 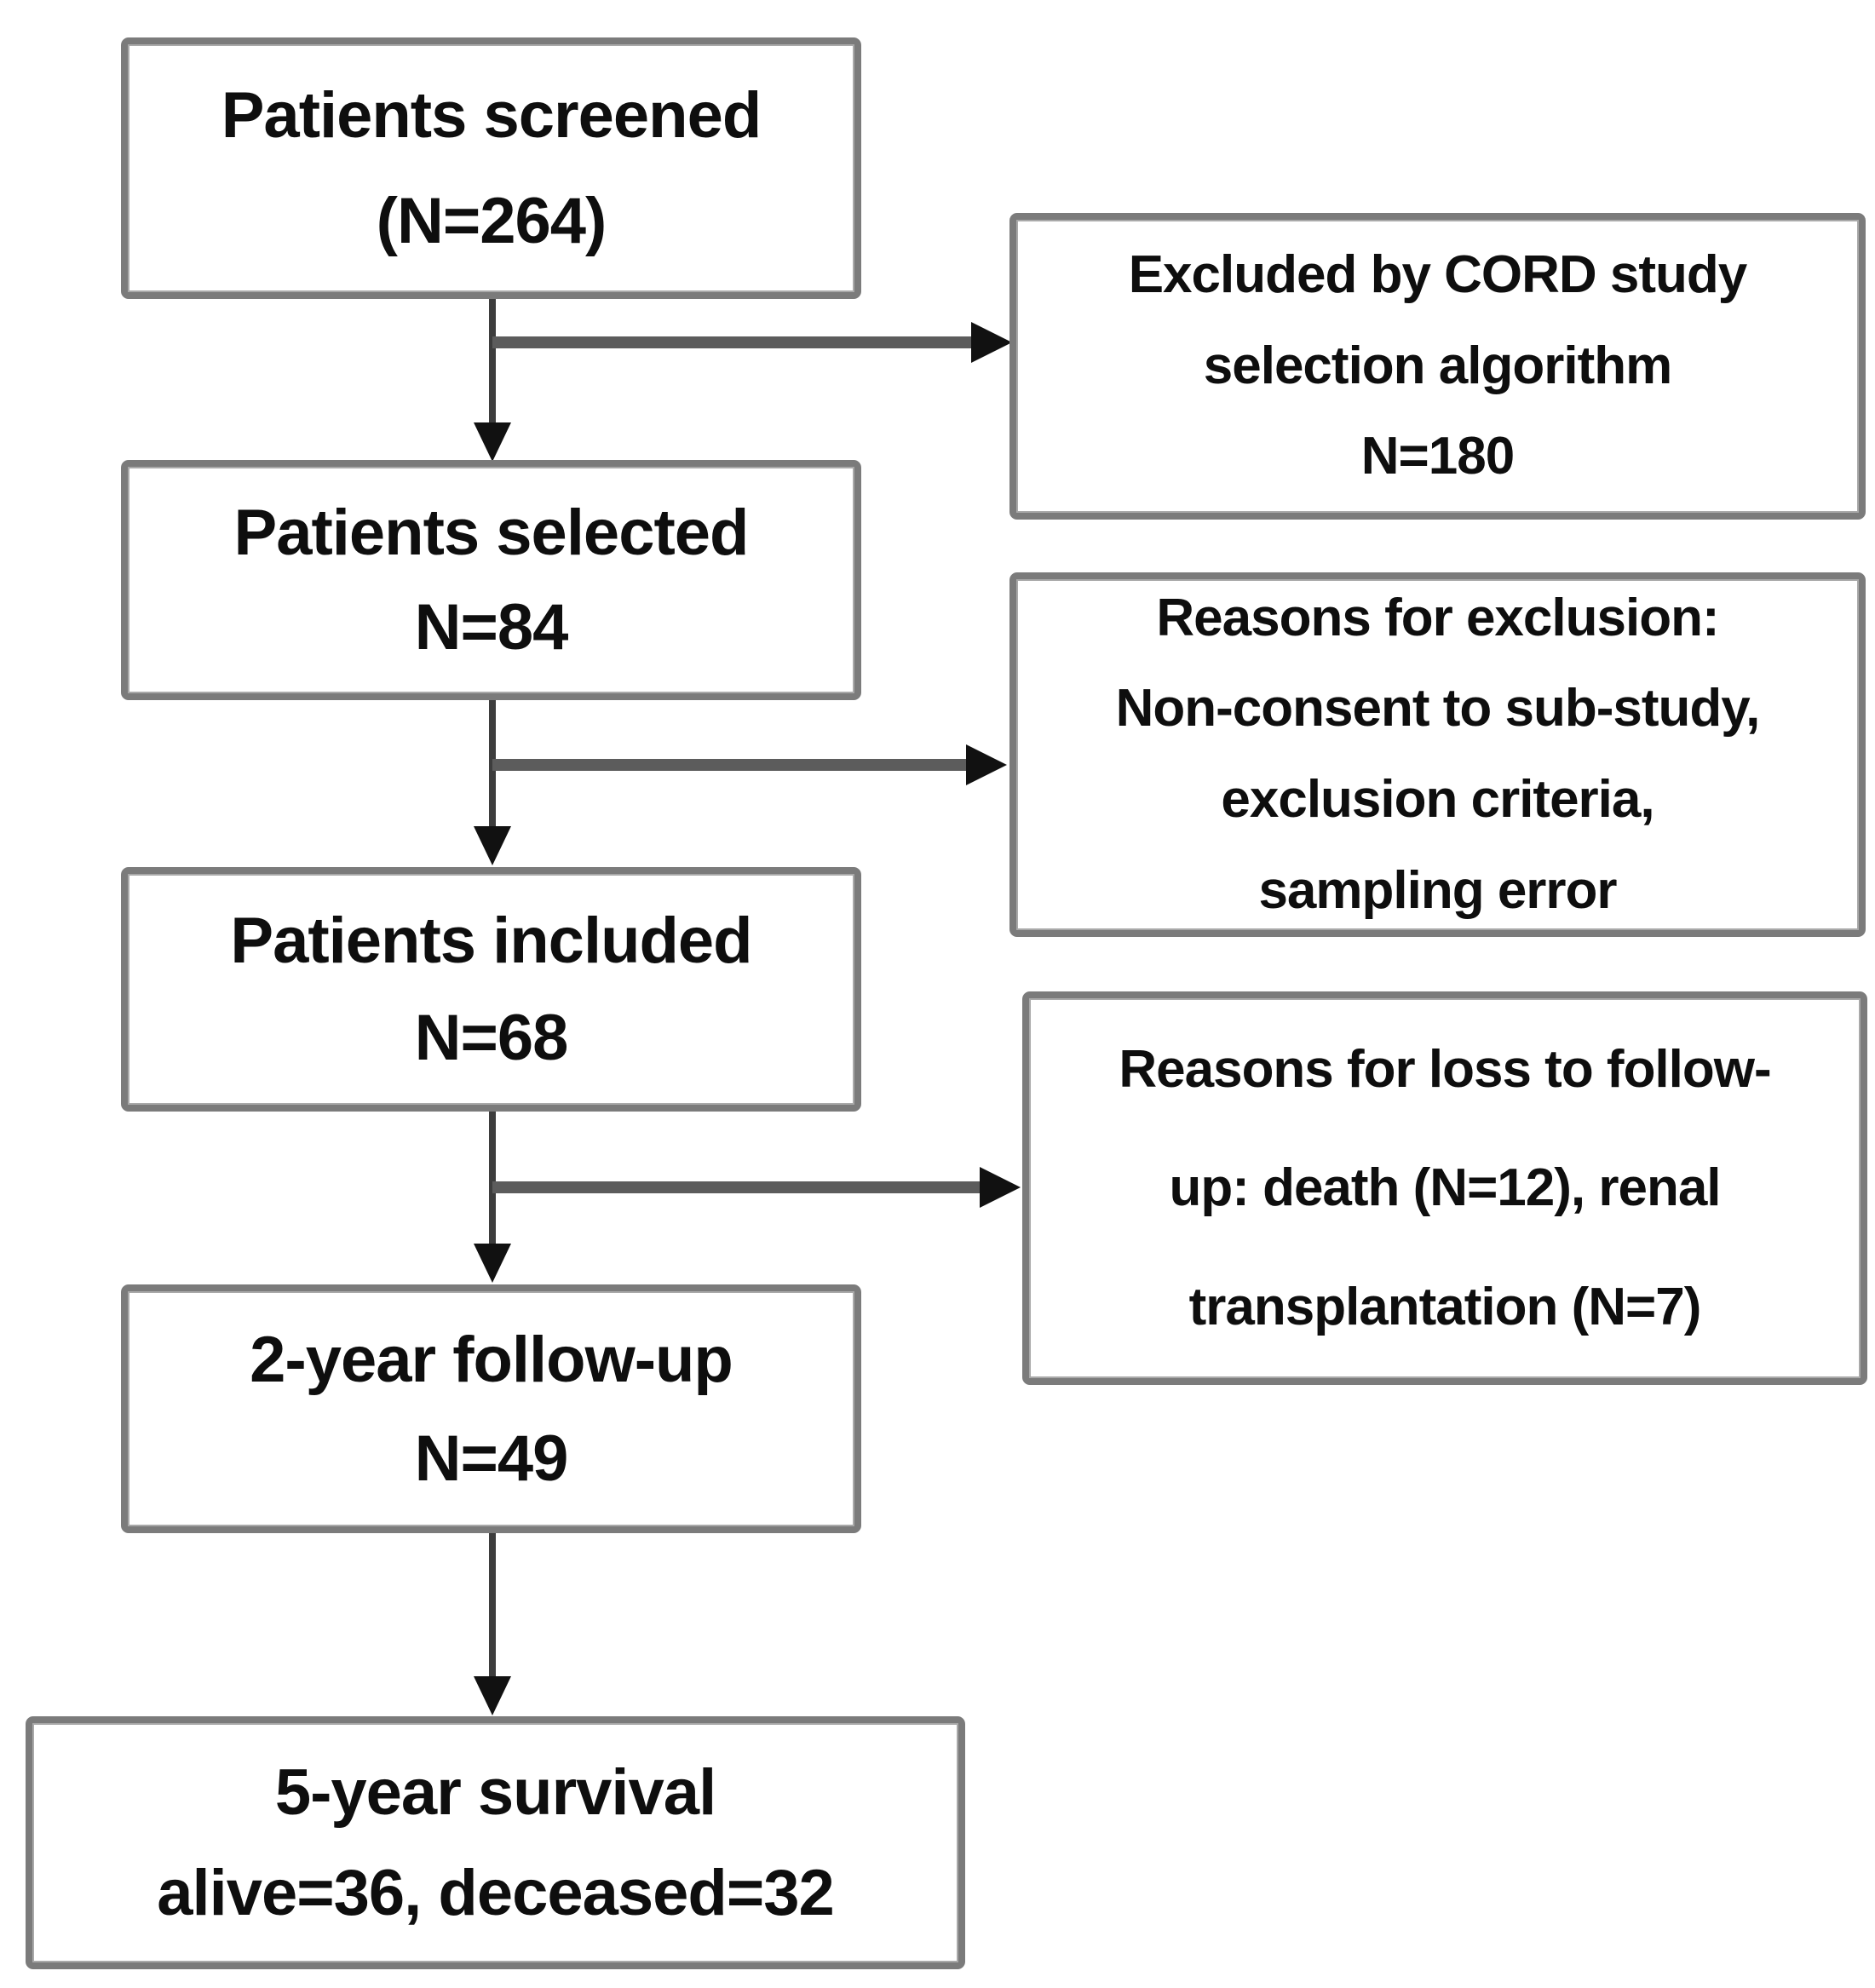 What do you see at coordinates (1437, 800) in the screenshot?
I see `note-line: exclusion criteria,` at bounding box center [1437, 800].